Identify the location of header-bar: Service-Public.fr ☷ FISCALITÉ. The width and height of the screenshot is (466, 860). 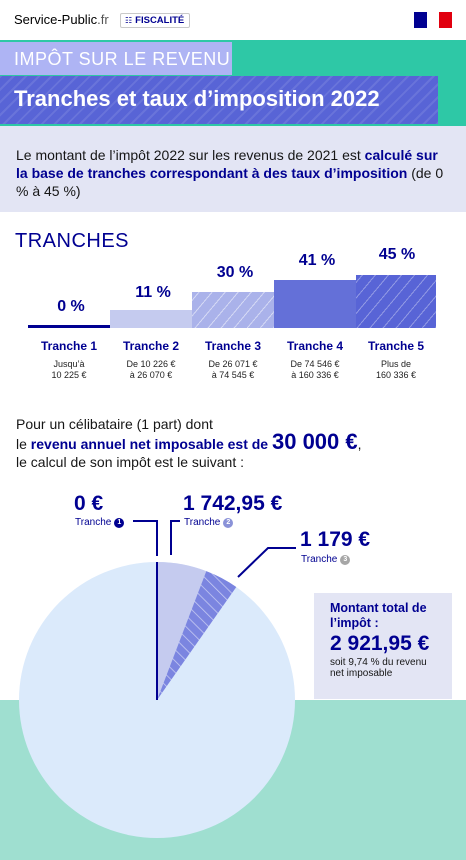
(233, 20).